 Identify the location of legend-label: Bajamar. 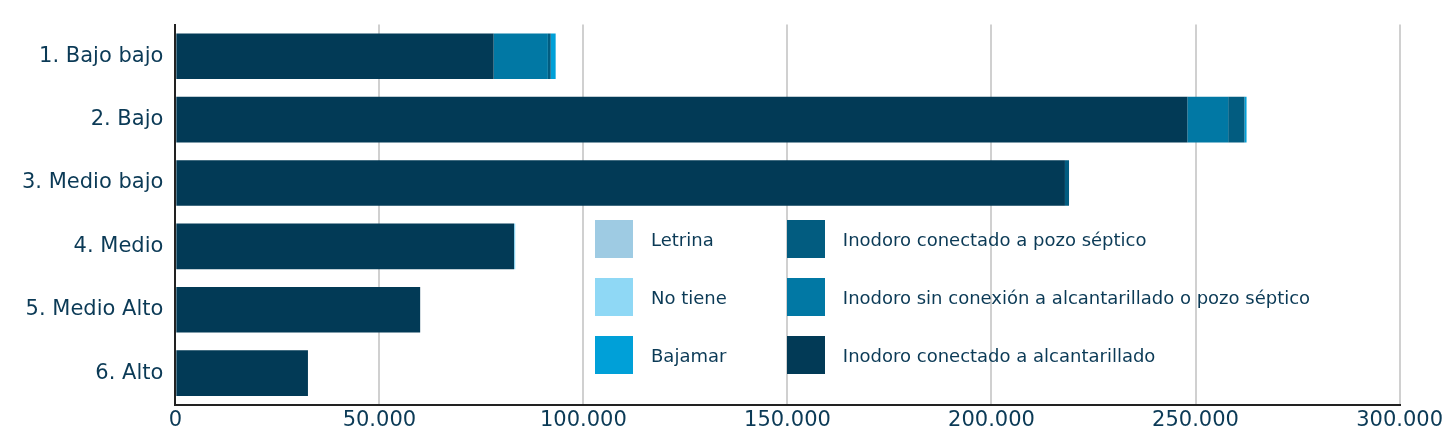
(689, 355).